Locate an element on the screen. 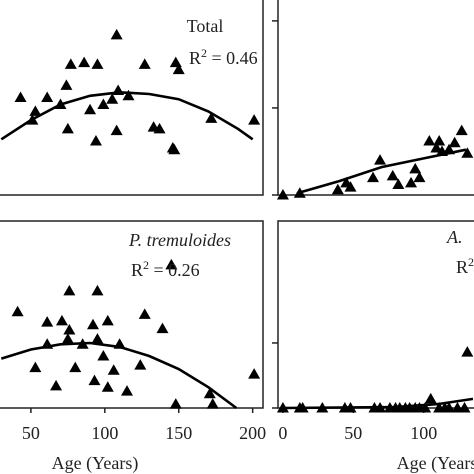 Image resolution: width=474 pixels, height=474 pixels. r-squared: R2 = 0.26 is located at coordinates (165, 269).